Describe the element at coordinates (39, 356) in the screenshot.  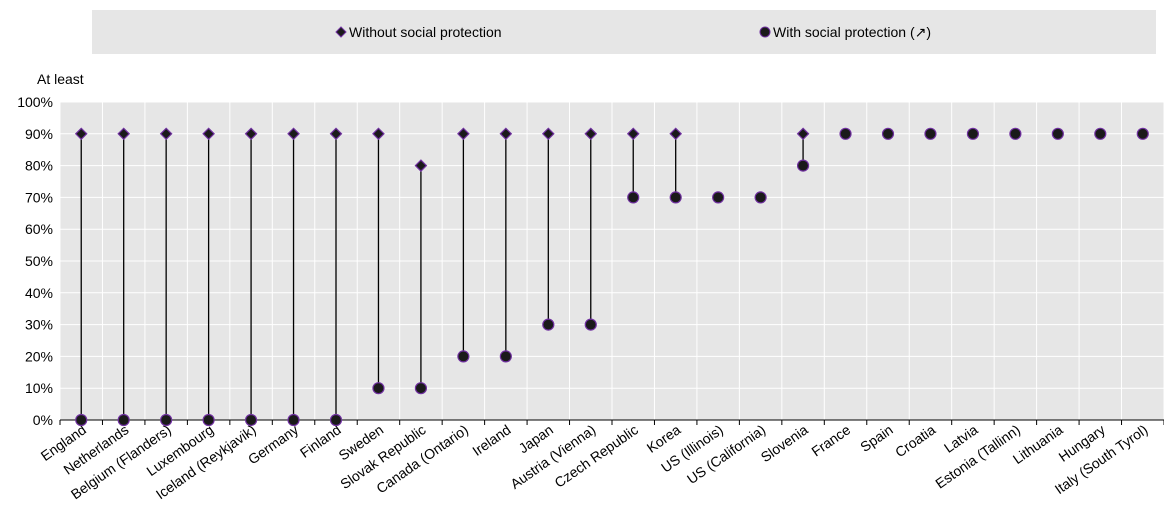
I see `y-tick-label: 20%` at that location.